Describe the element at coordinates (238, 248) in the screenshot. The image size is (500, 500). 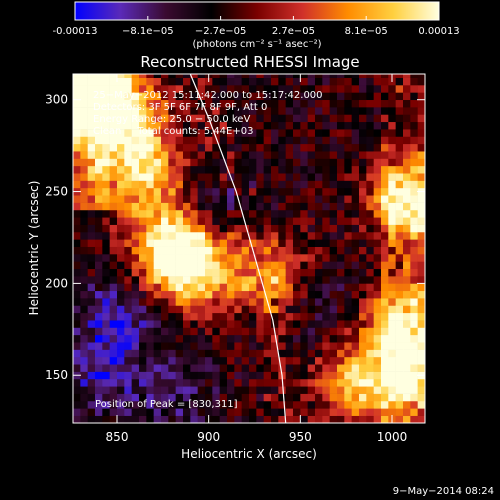
I see `solar-limb-line` at that location.